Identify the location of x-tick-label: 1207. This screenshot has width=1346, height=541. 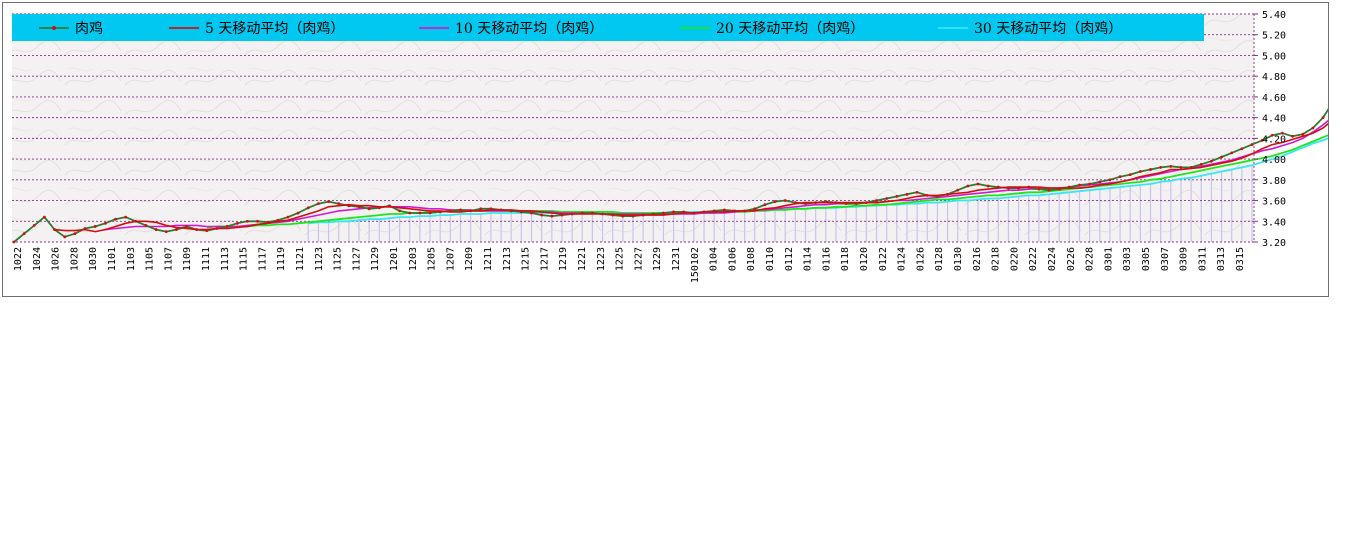
(450, 259).